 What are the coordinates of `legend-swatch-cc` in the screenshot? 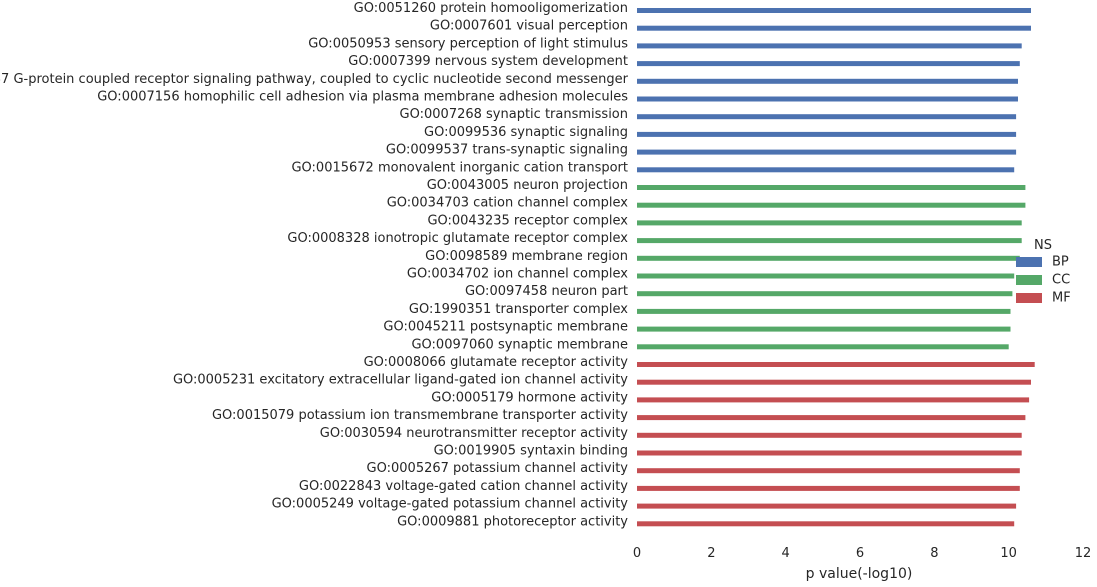 It's located at (1029, 280).